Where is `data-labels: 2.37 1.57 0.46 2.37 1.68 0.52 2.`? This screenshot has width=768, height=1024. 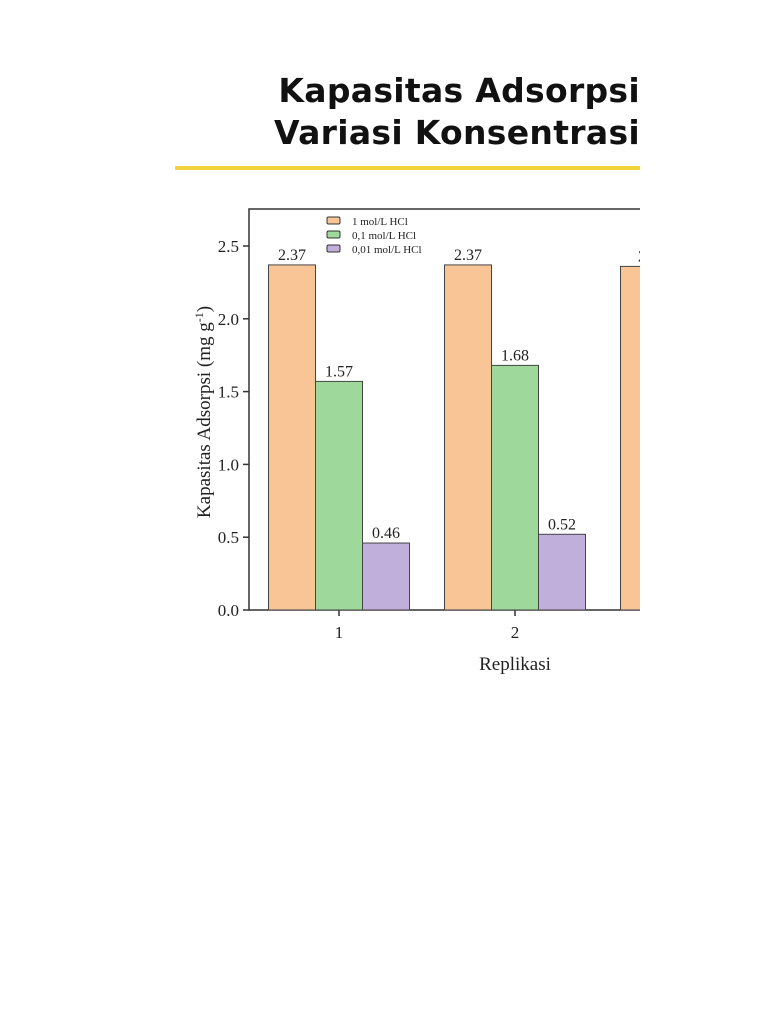
data-labels: 2.37 1.57 0.46 2.37 1.68 0.52 2. is located at coordinates (459, 394).